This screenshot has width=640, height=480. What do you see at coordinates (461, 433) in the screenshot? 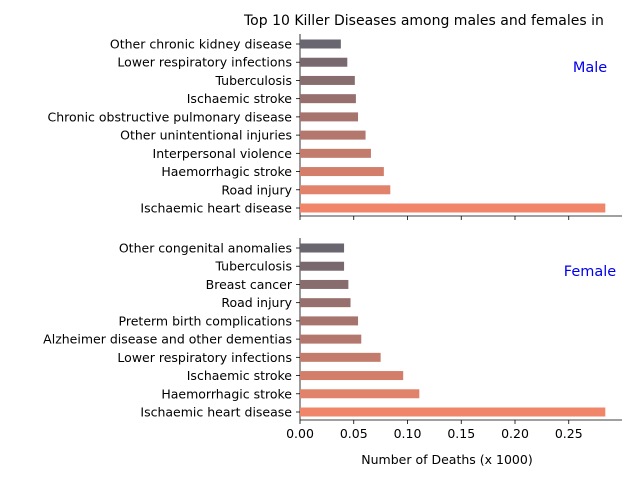
I see `x-tick-label: 0.15` at bounding box center [461, 433].